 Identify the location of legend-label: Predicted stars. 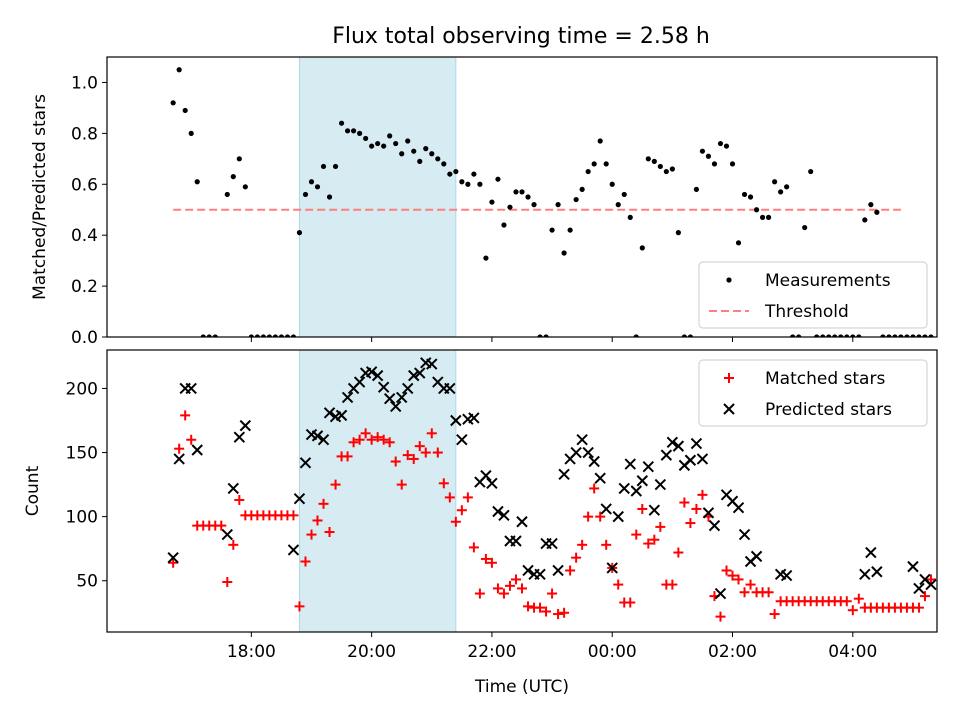
(828, 410).